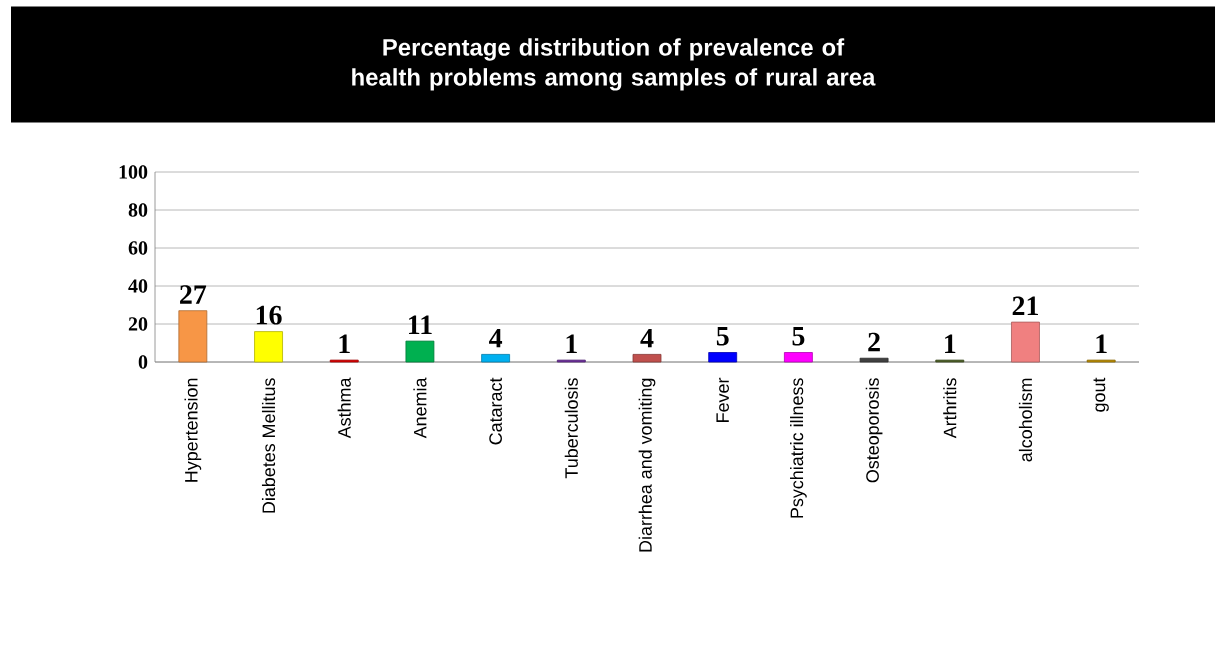  Describe the element at coordinates (143, 362) in the screenshot. I see `y-tick-label: 0` at that location.